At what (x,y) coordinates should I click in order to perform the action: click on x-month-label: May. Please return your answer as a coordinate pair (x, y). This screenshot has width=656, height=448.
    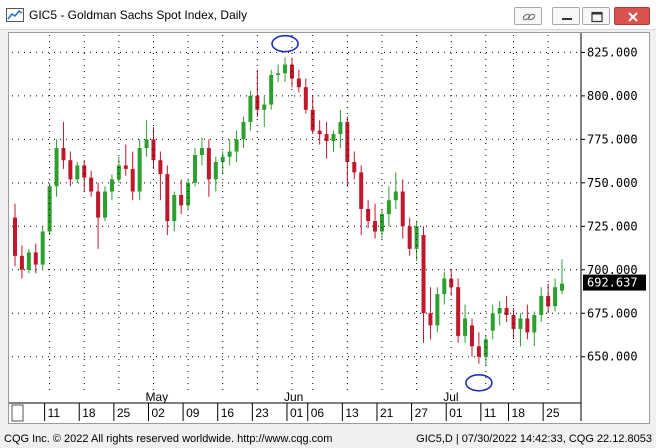
    Looking at the image, I should click on (156, 397).